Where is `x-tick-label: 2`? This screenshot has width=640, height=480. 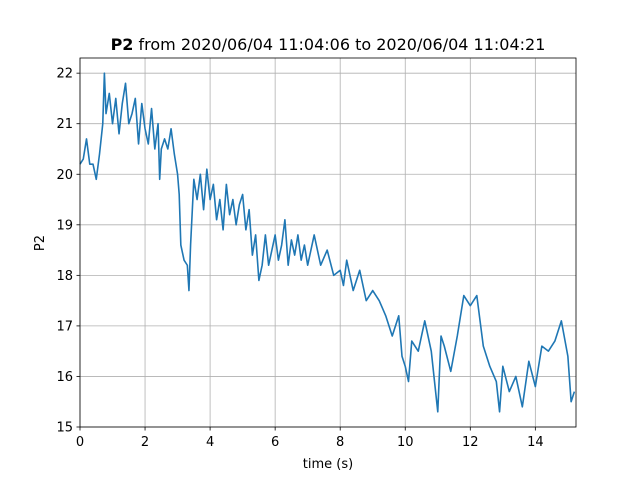 x-tick-label: 2 is located at coordinates (145, 442).